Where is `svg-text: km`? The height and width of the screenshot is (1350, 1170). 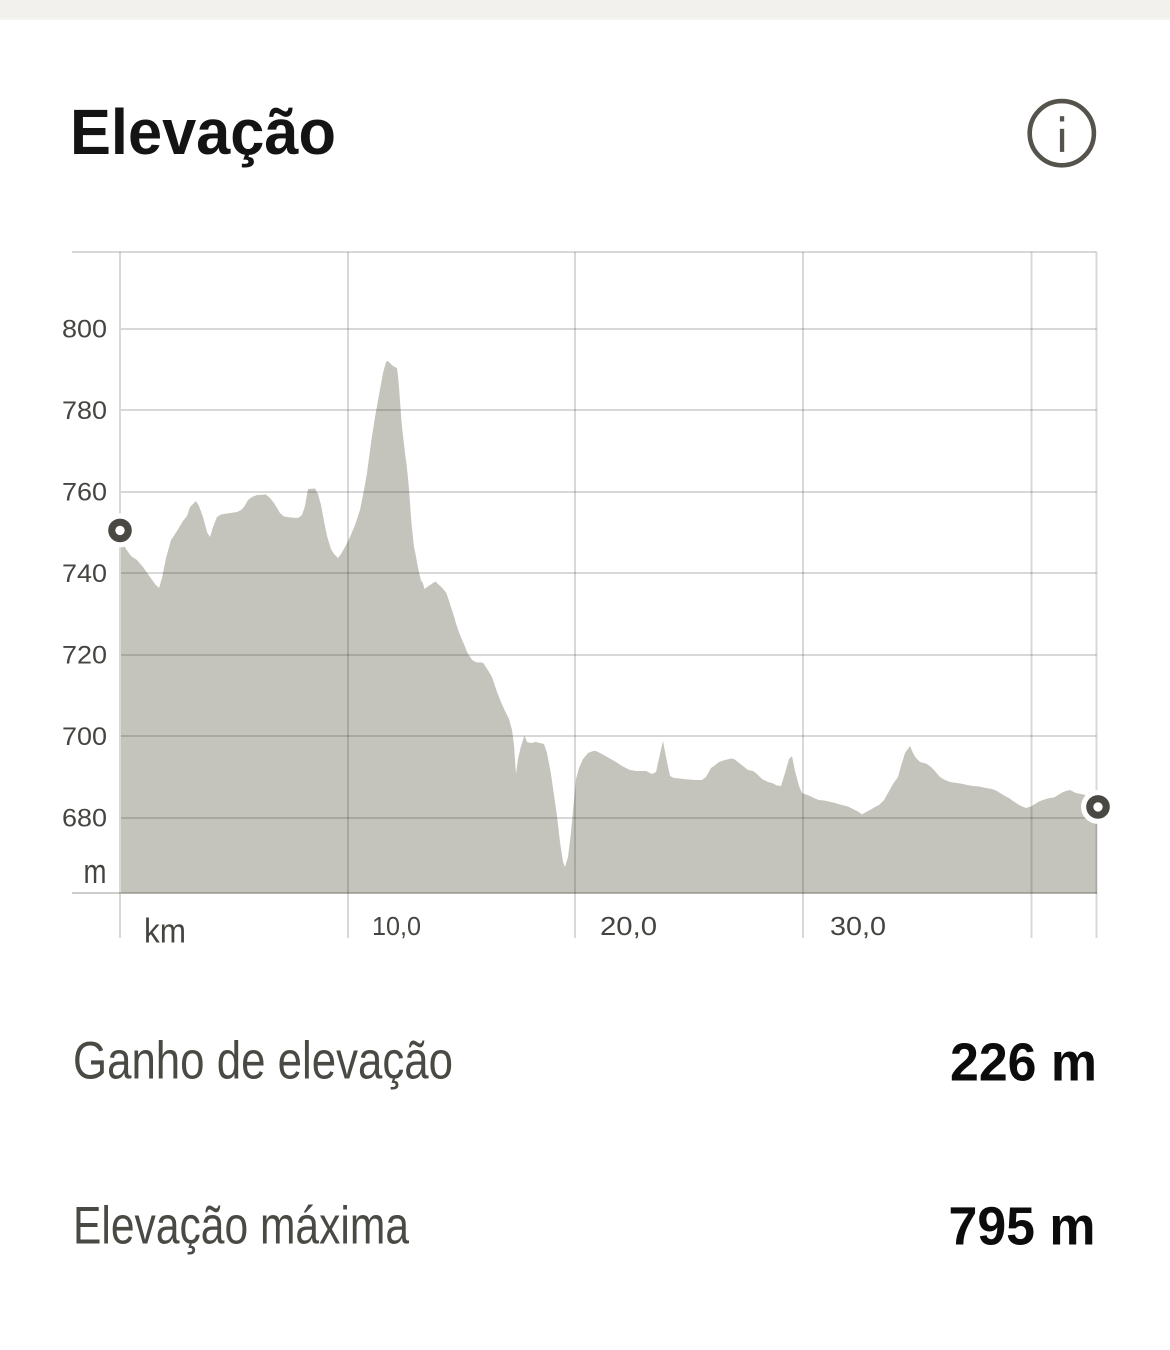 svg-text: km is located at coordinates (165, 932).